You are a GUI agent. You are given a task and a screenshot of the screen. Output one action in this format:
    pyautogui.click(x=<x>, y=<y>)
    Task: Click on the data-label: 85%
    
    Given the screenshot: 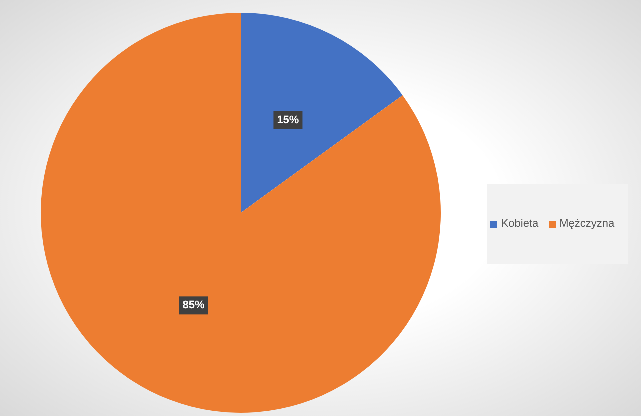 What is the action you would take?
    pyautogui.click(x=194, y=306)
    